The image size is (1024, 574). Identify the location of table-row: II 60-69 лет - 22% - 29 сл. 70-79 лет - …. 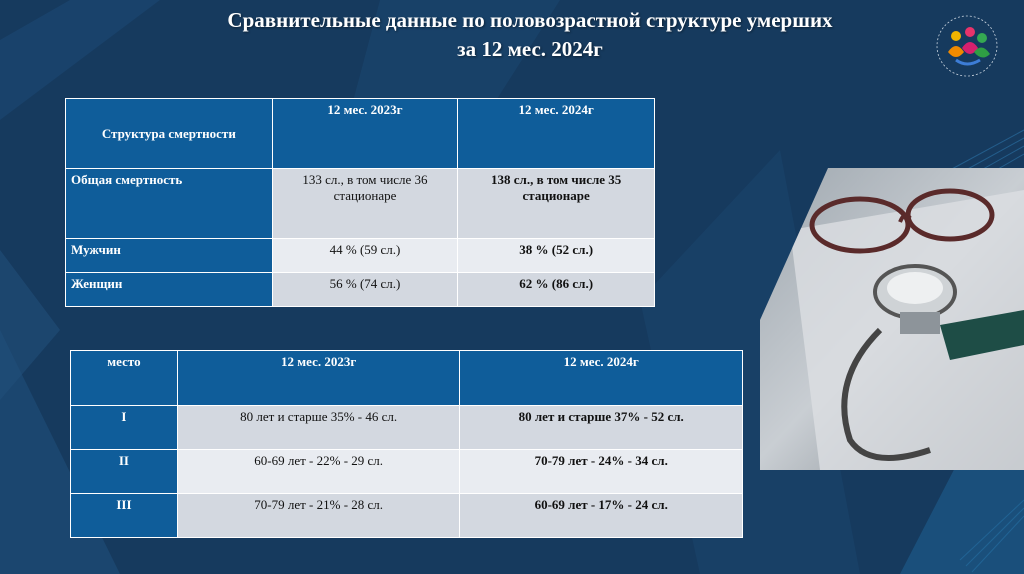
(406, 471).